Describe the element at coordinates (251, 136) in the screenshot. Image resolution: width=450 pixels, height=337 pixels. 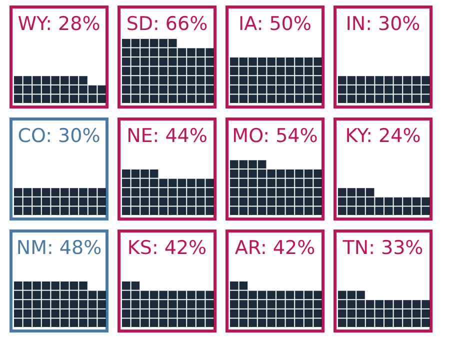
I see `text: MO:` at that location.